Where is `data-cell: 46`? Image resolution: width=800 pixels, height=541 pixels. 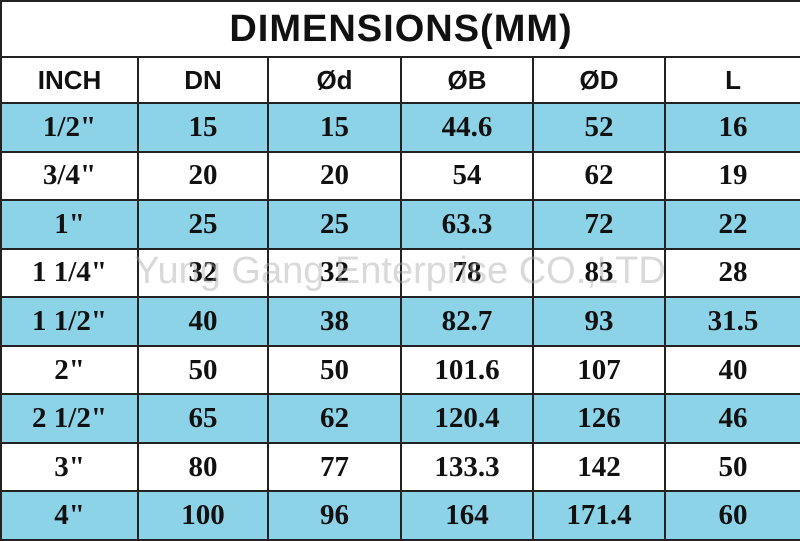
data-cell: 46 is located at coordinates (731, 418).